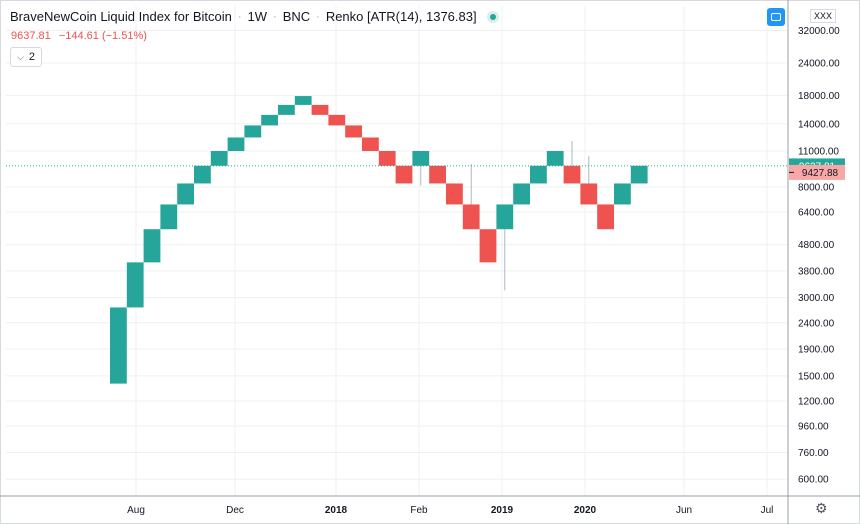 The height and width of the screenshot is (524, 860). Describe the element at coordinates (492, 16) in the screenshot. I see `market-status-icon` at that location.